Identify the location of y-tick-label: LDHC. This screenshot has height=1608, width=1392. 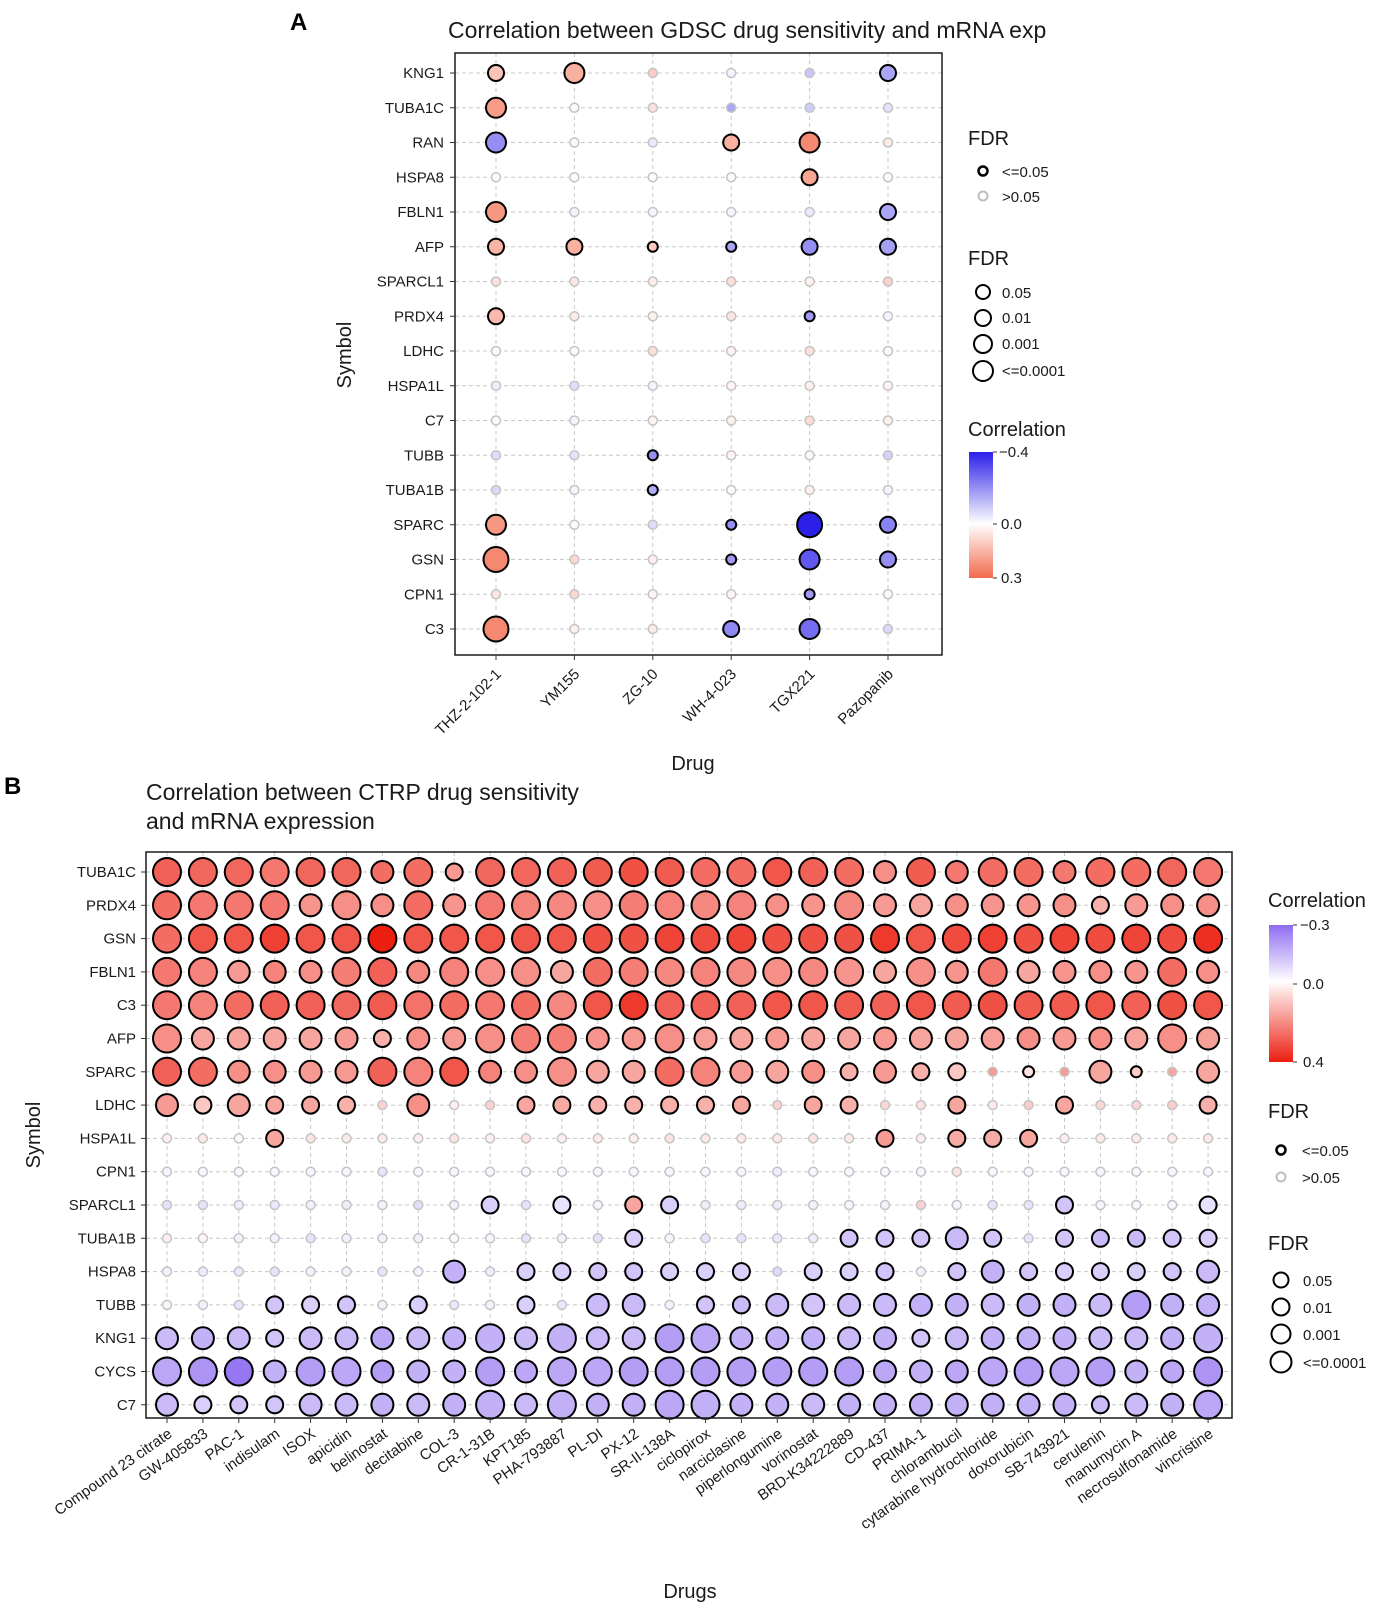
(115, 1105).